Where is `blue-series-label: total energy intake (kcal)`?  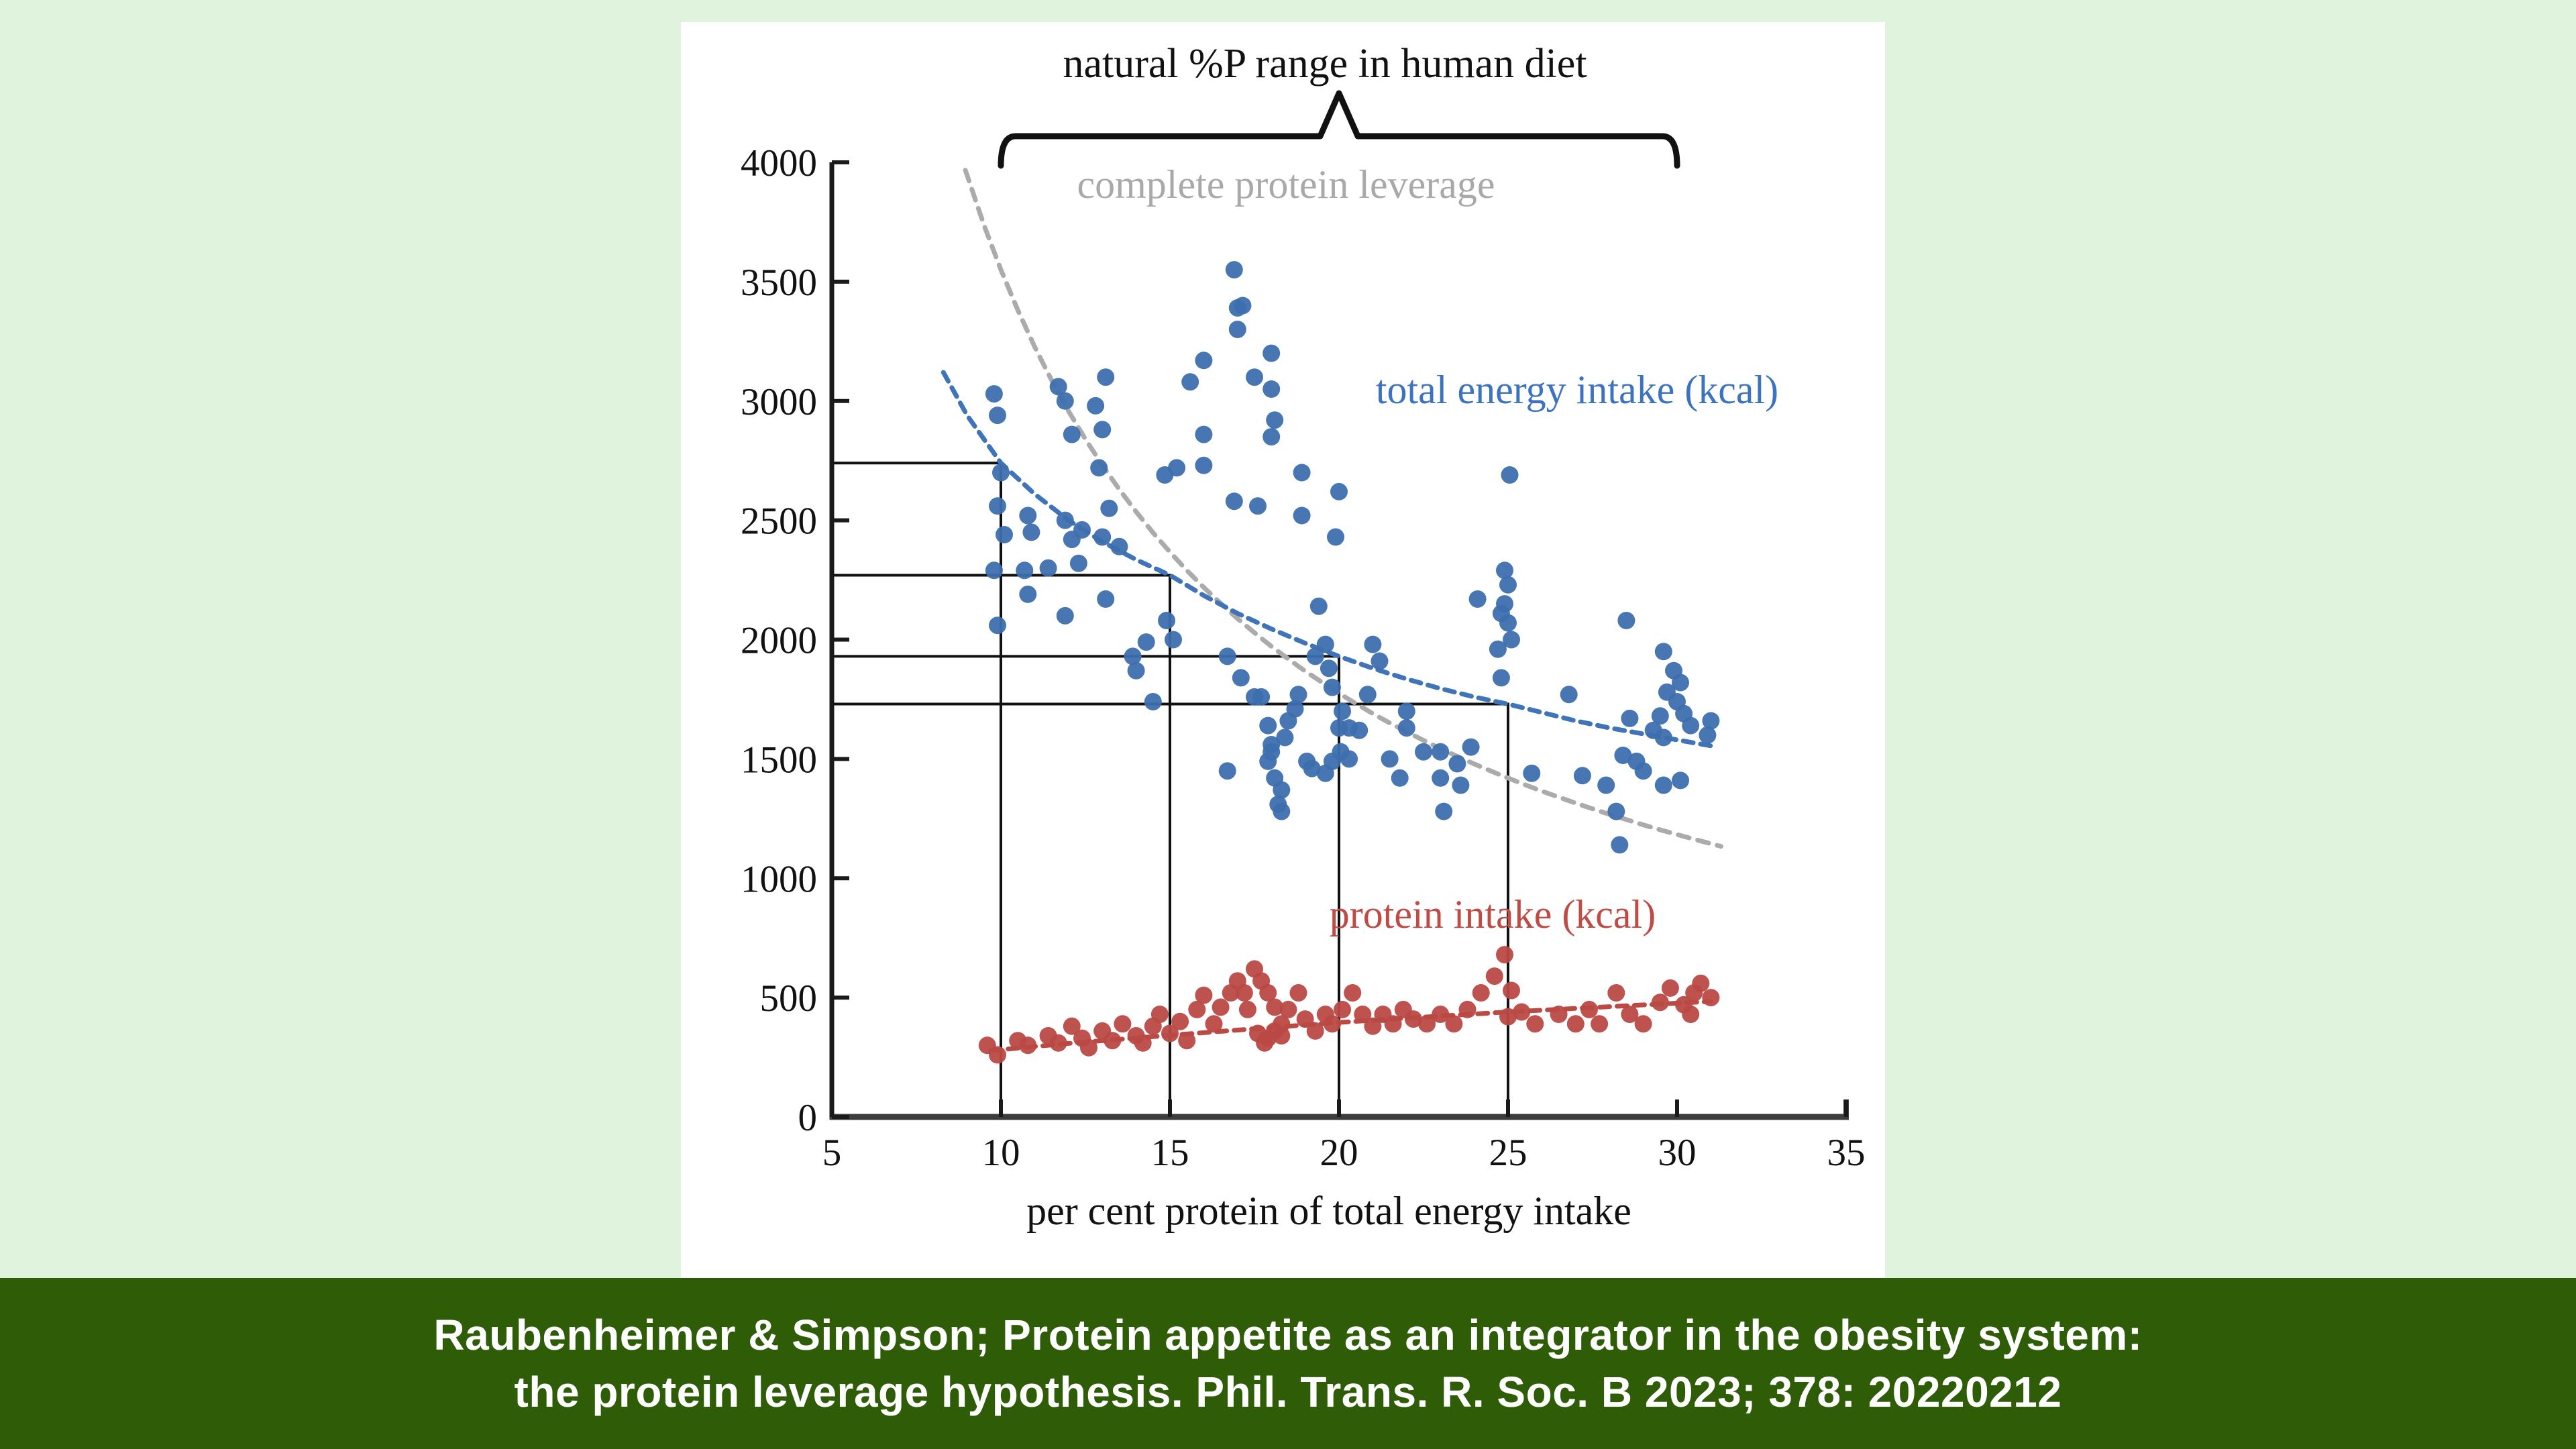 blue-series-label: total energy intake (kcal) is located at coordinates (1577, 390).